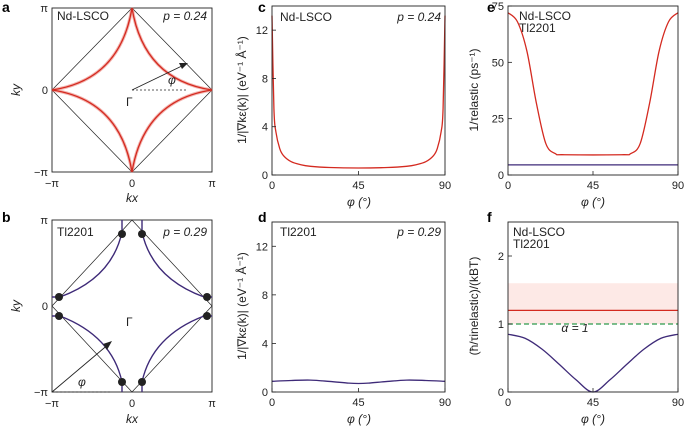 The image size is (685, 429). Describe the element at coordinates (539, 232) in the screenshot. I see `legend-f-nd-lsco: Nd-LSCO` at that location.